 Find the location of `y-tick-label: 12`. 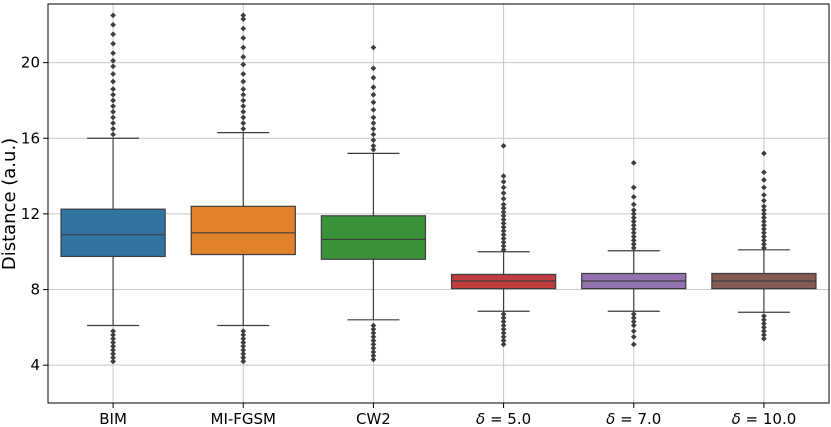

y-tick-label: 12 is located at coordinates (30, 214).